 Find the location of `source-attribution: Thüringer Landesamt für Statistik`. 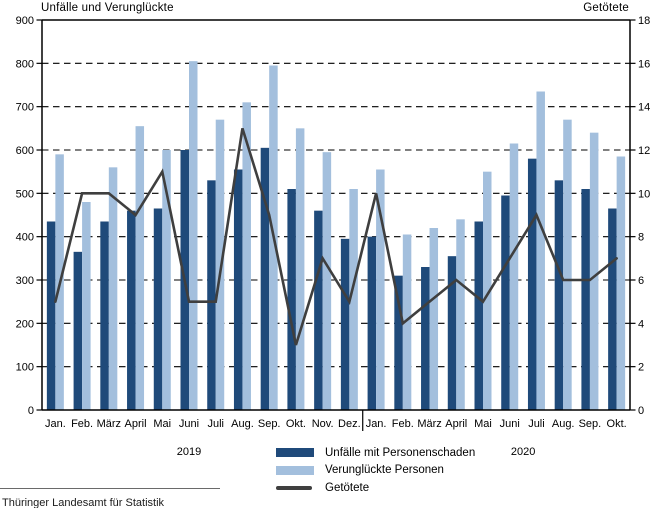

source-attribution: Thüringer Landesamt für Statistik is located at coordinates (83, 502).